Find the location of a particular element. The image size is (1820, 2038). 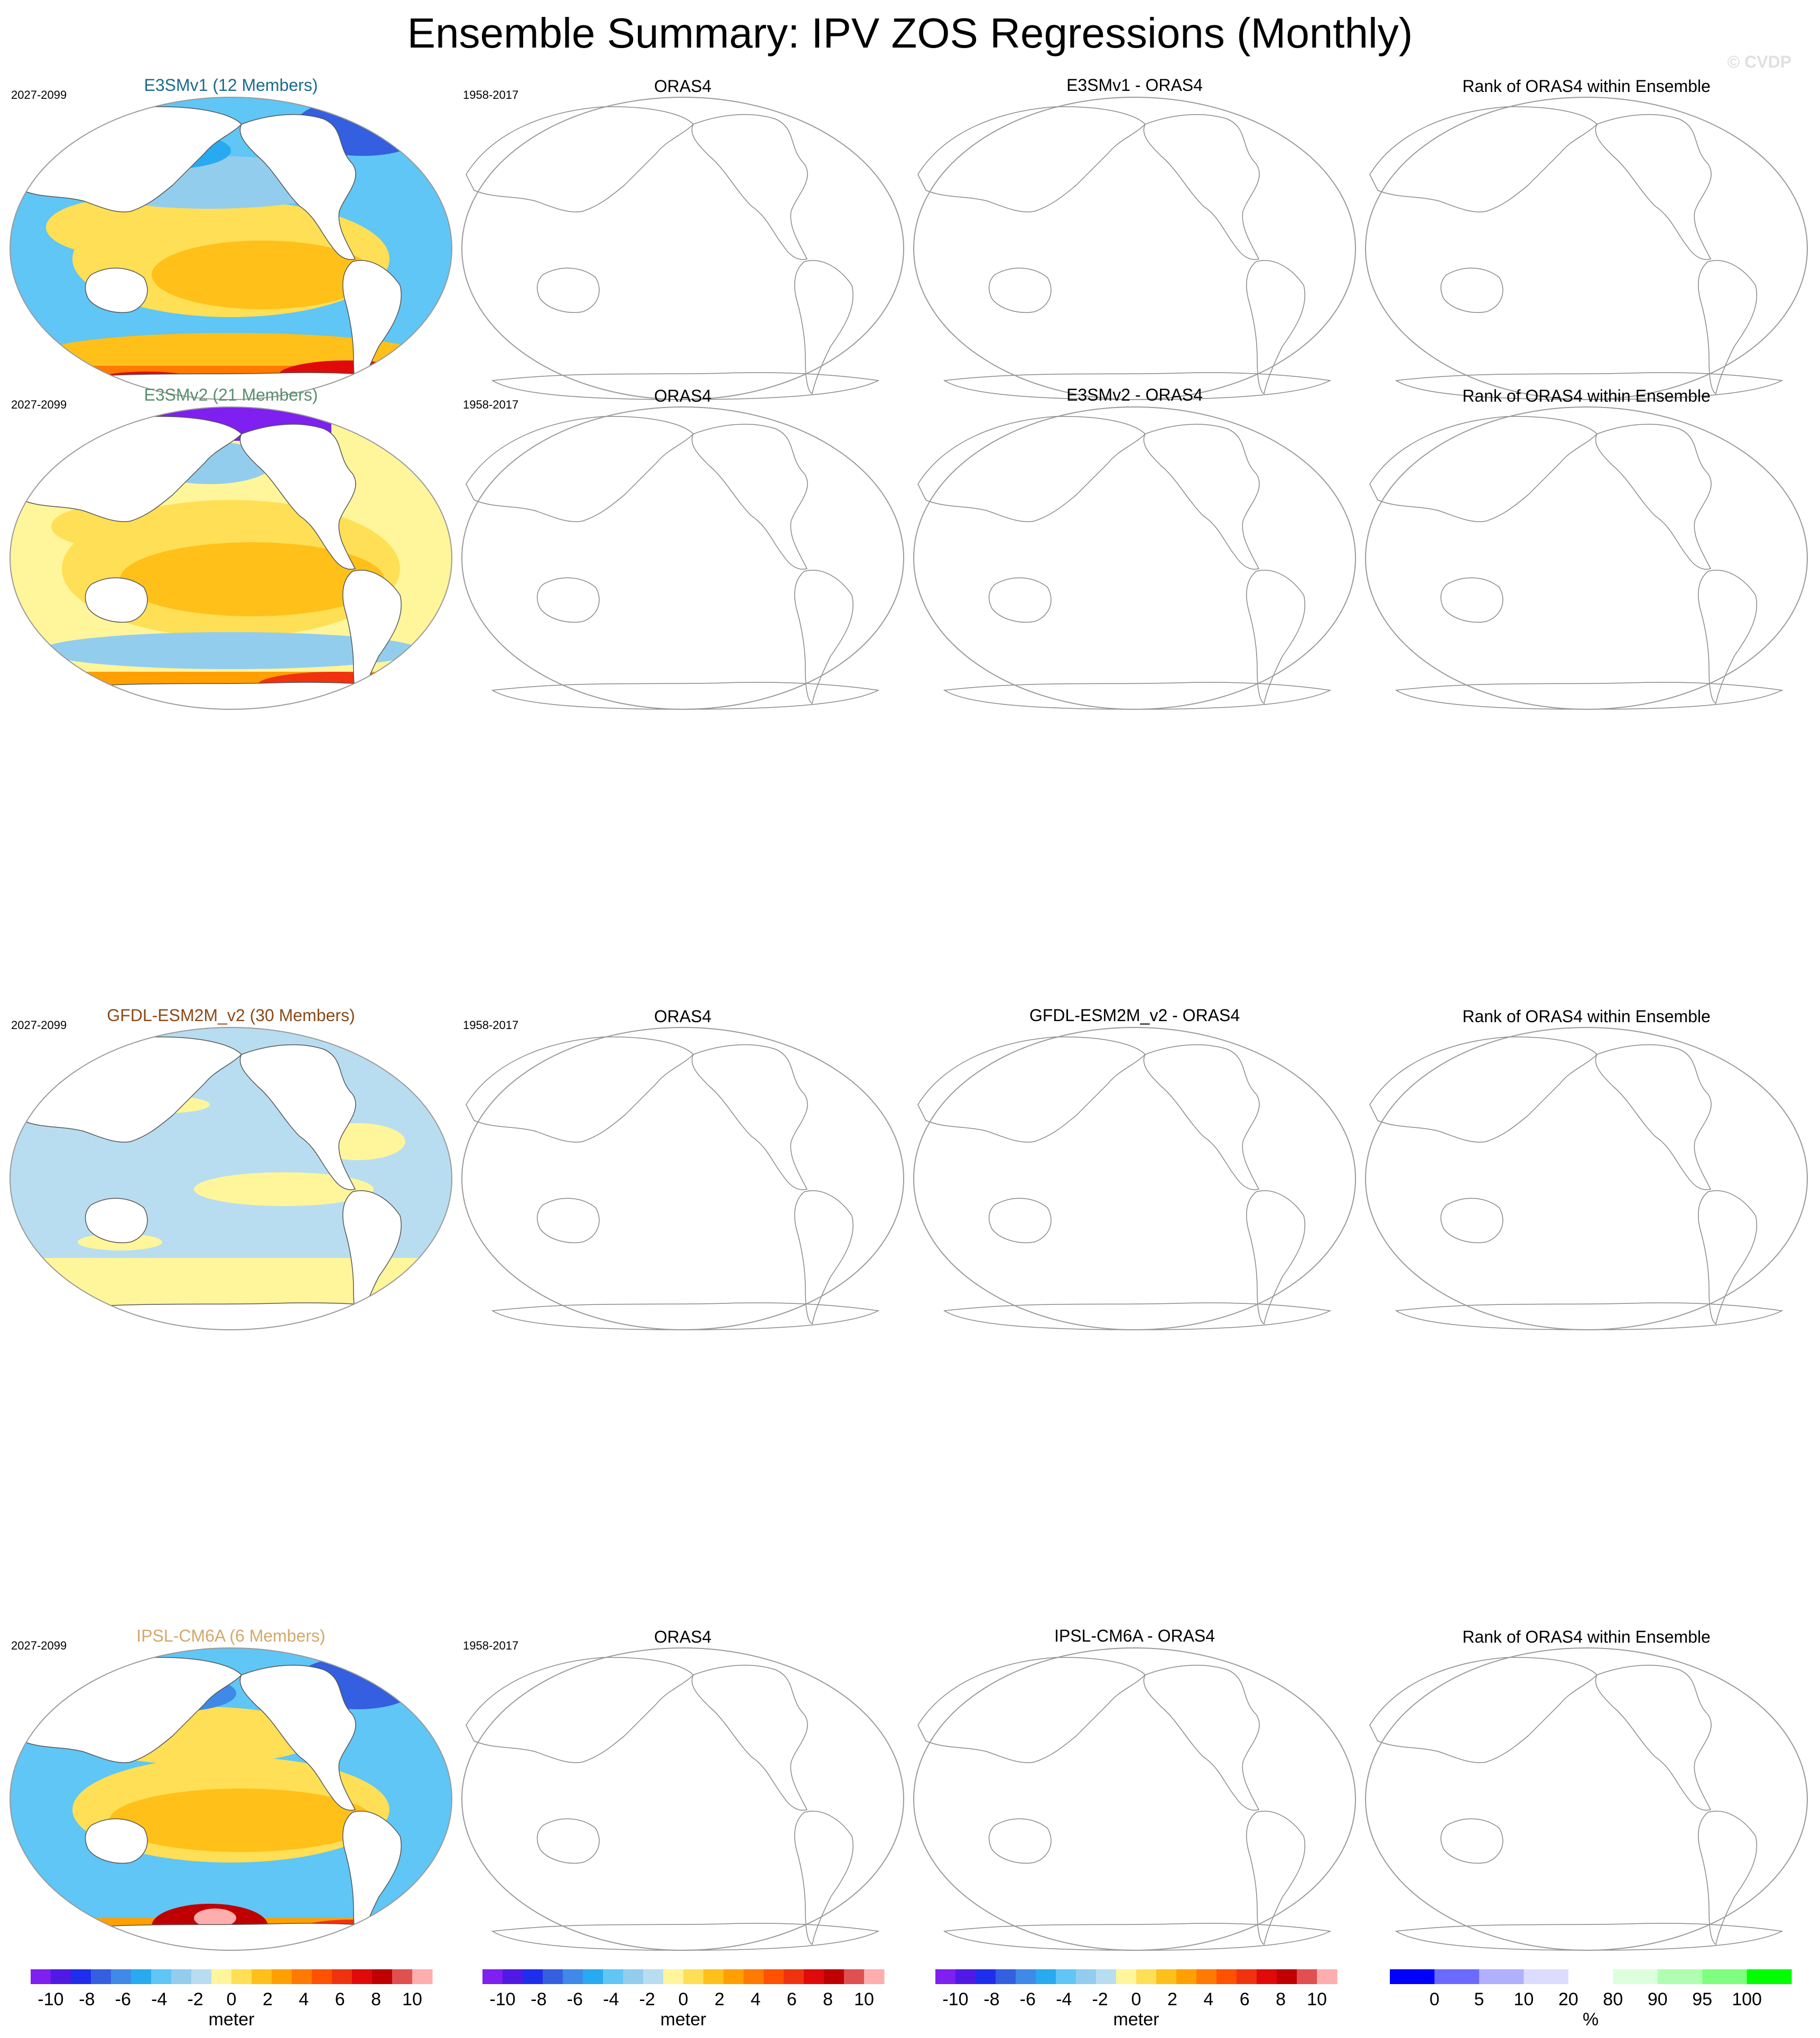

map-panel: IPSL-CM6A (6 Members) 2027-2099 is located at coordinates (231, 1789).